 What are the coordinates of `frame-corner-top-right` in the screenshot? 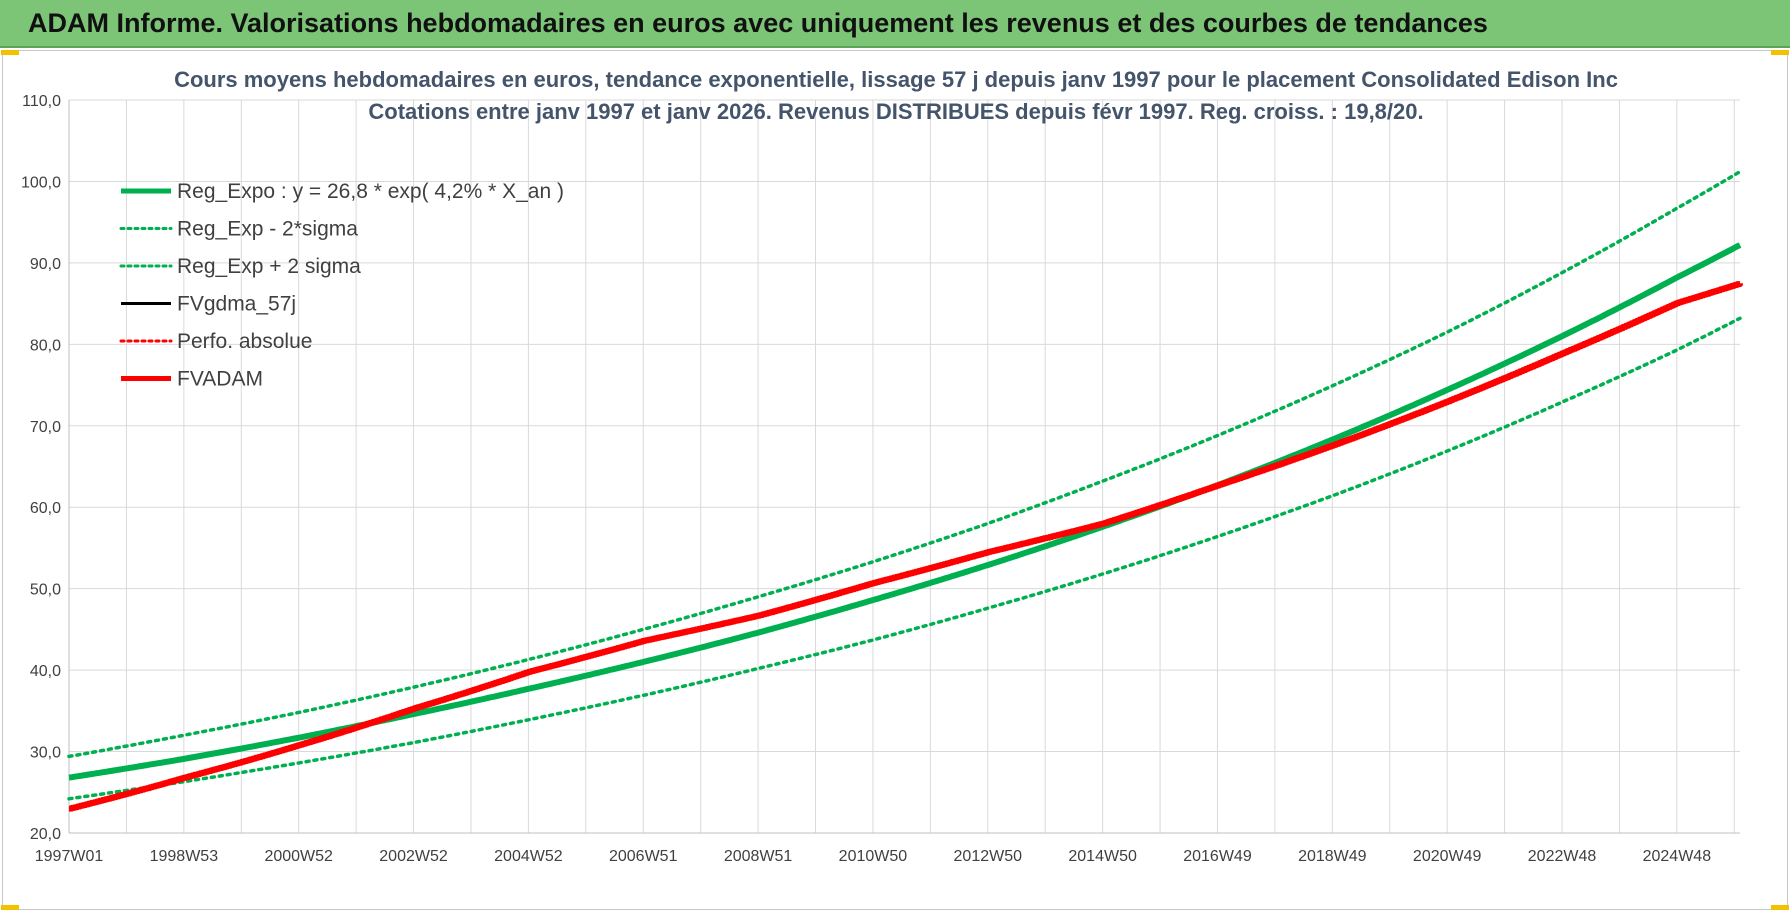 It's located at (1780, 52).